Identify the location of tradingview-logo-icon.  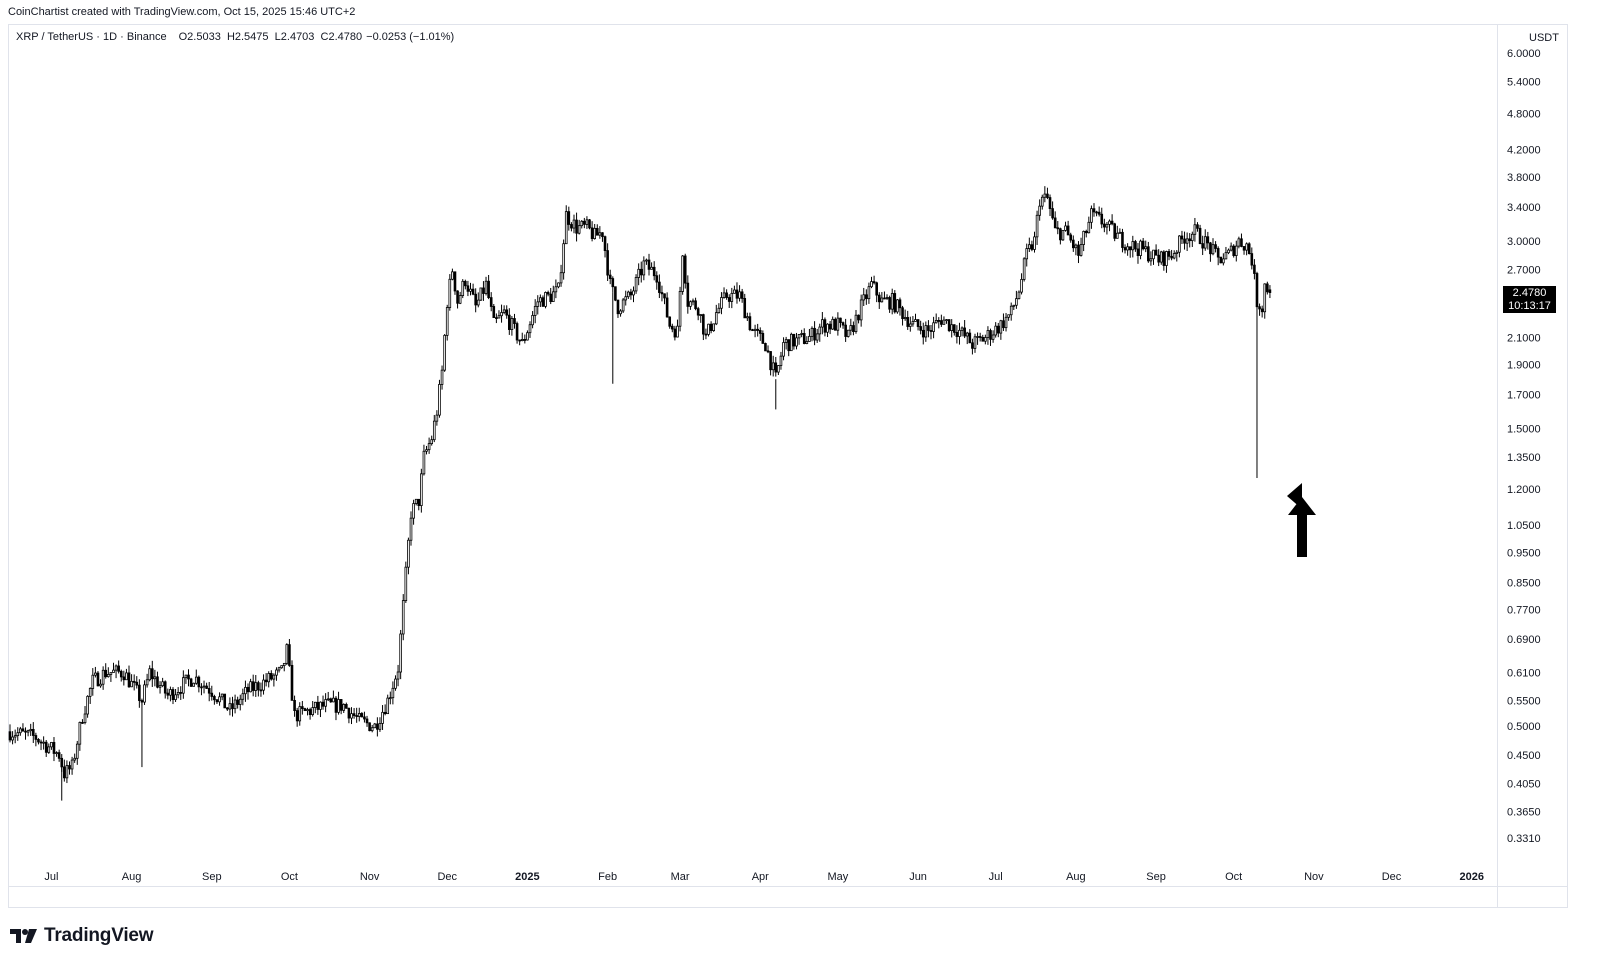
(23, 936).